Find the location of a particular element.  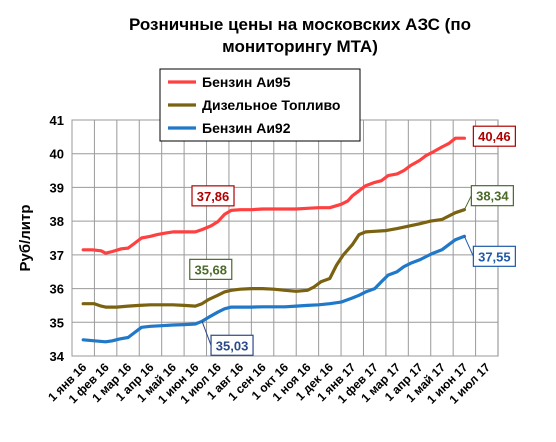

annotation-label: 35,68 is located at coordinates (210, 269).